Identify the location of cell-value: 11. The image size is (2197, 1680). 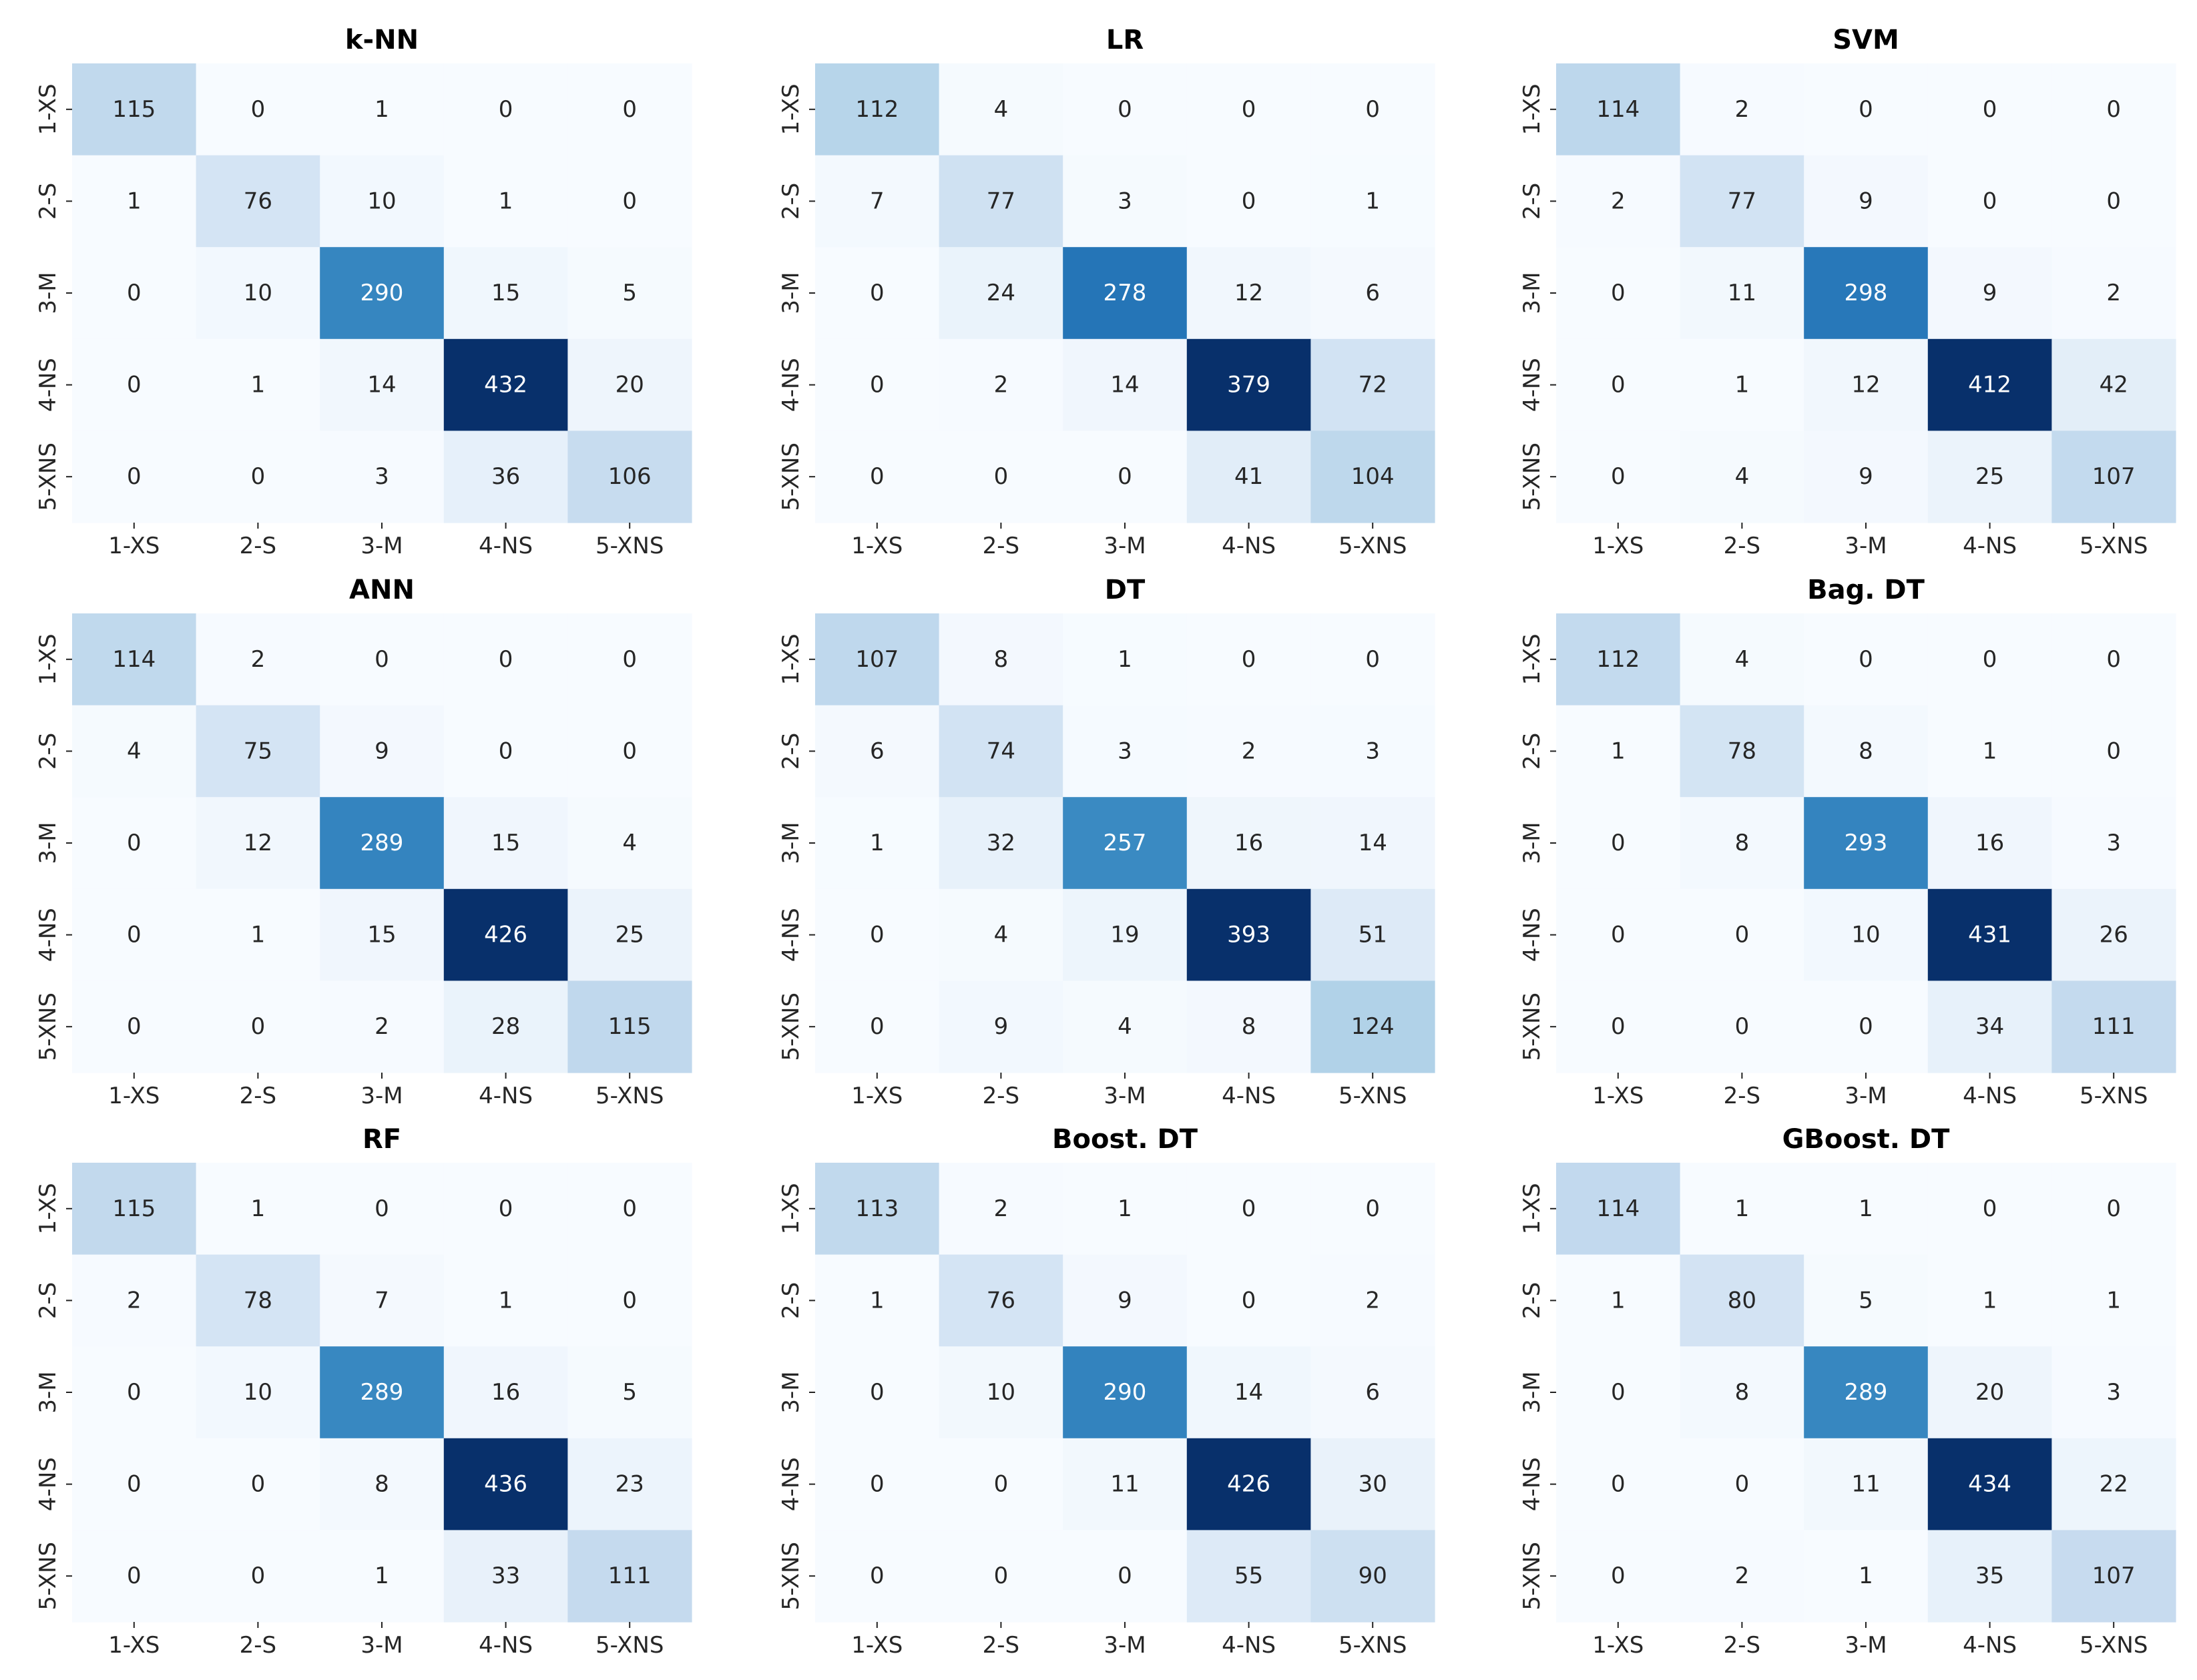
(1742, 293).